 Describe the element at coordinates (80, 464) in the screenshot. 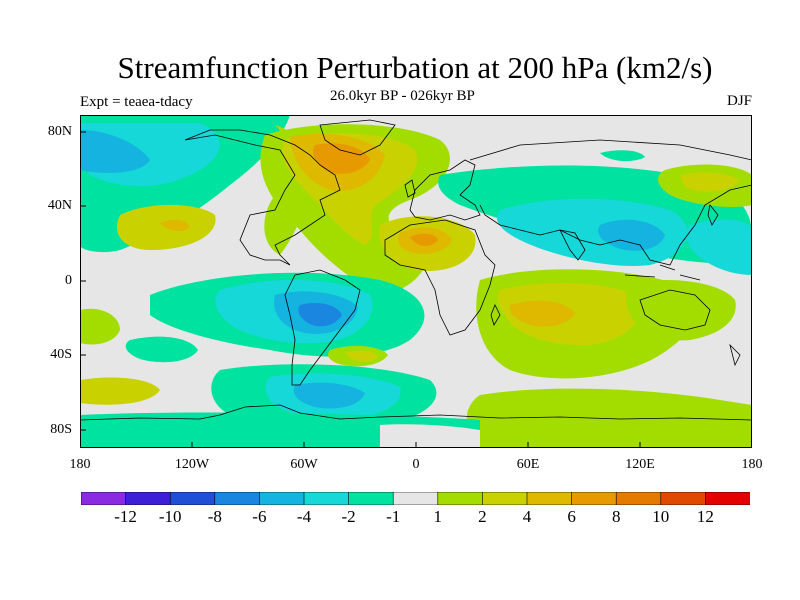

I see `lon-label-180-left: 180` at that location.